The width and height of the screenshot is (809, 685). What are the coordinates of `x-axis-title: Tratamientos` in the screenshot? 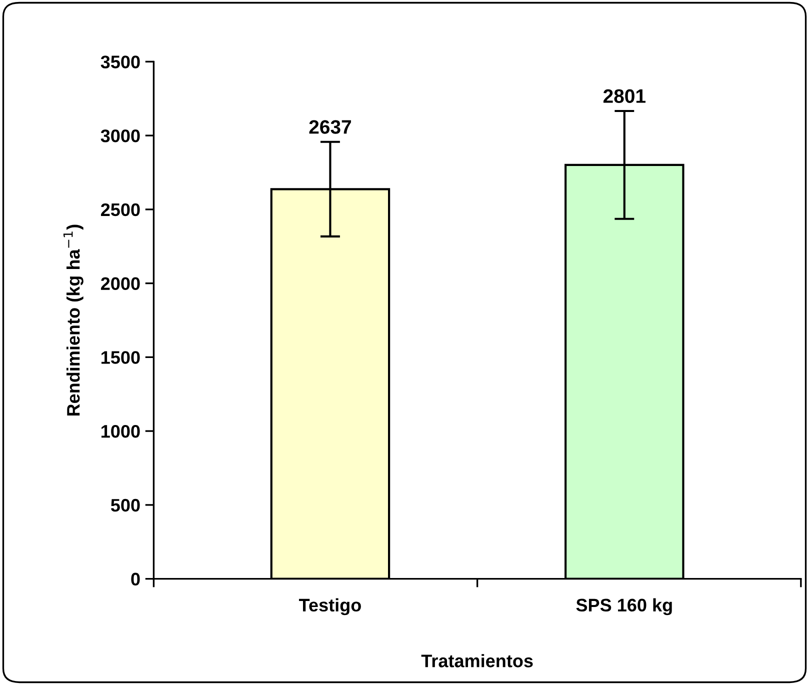 It's located at (477, 661).